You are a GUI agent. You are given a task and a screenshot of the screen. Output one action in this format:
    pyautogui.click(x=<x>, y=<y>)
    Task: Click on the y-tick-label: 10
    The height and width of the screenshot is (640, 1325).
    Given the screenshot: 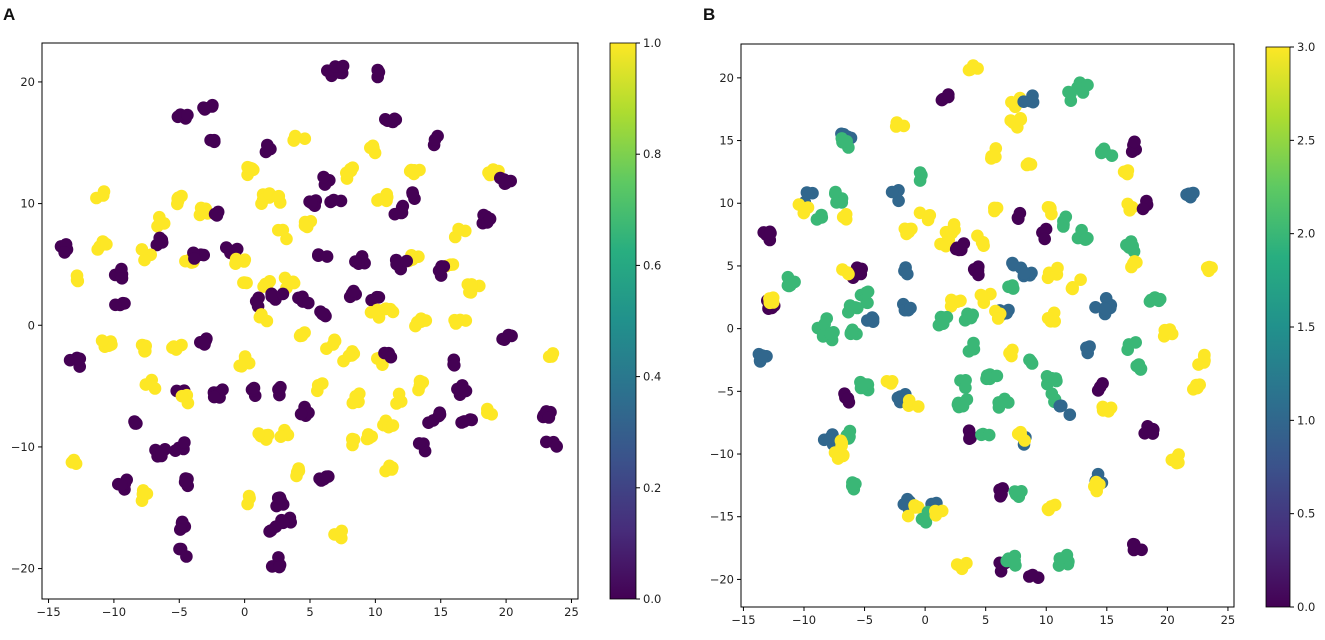 What is the action you would take?
    pyautogui.click(x=726, y=203)
    